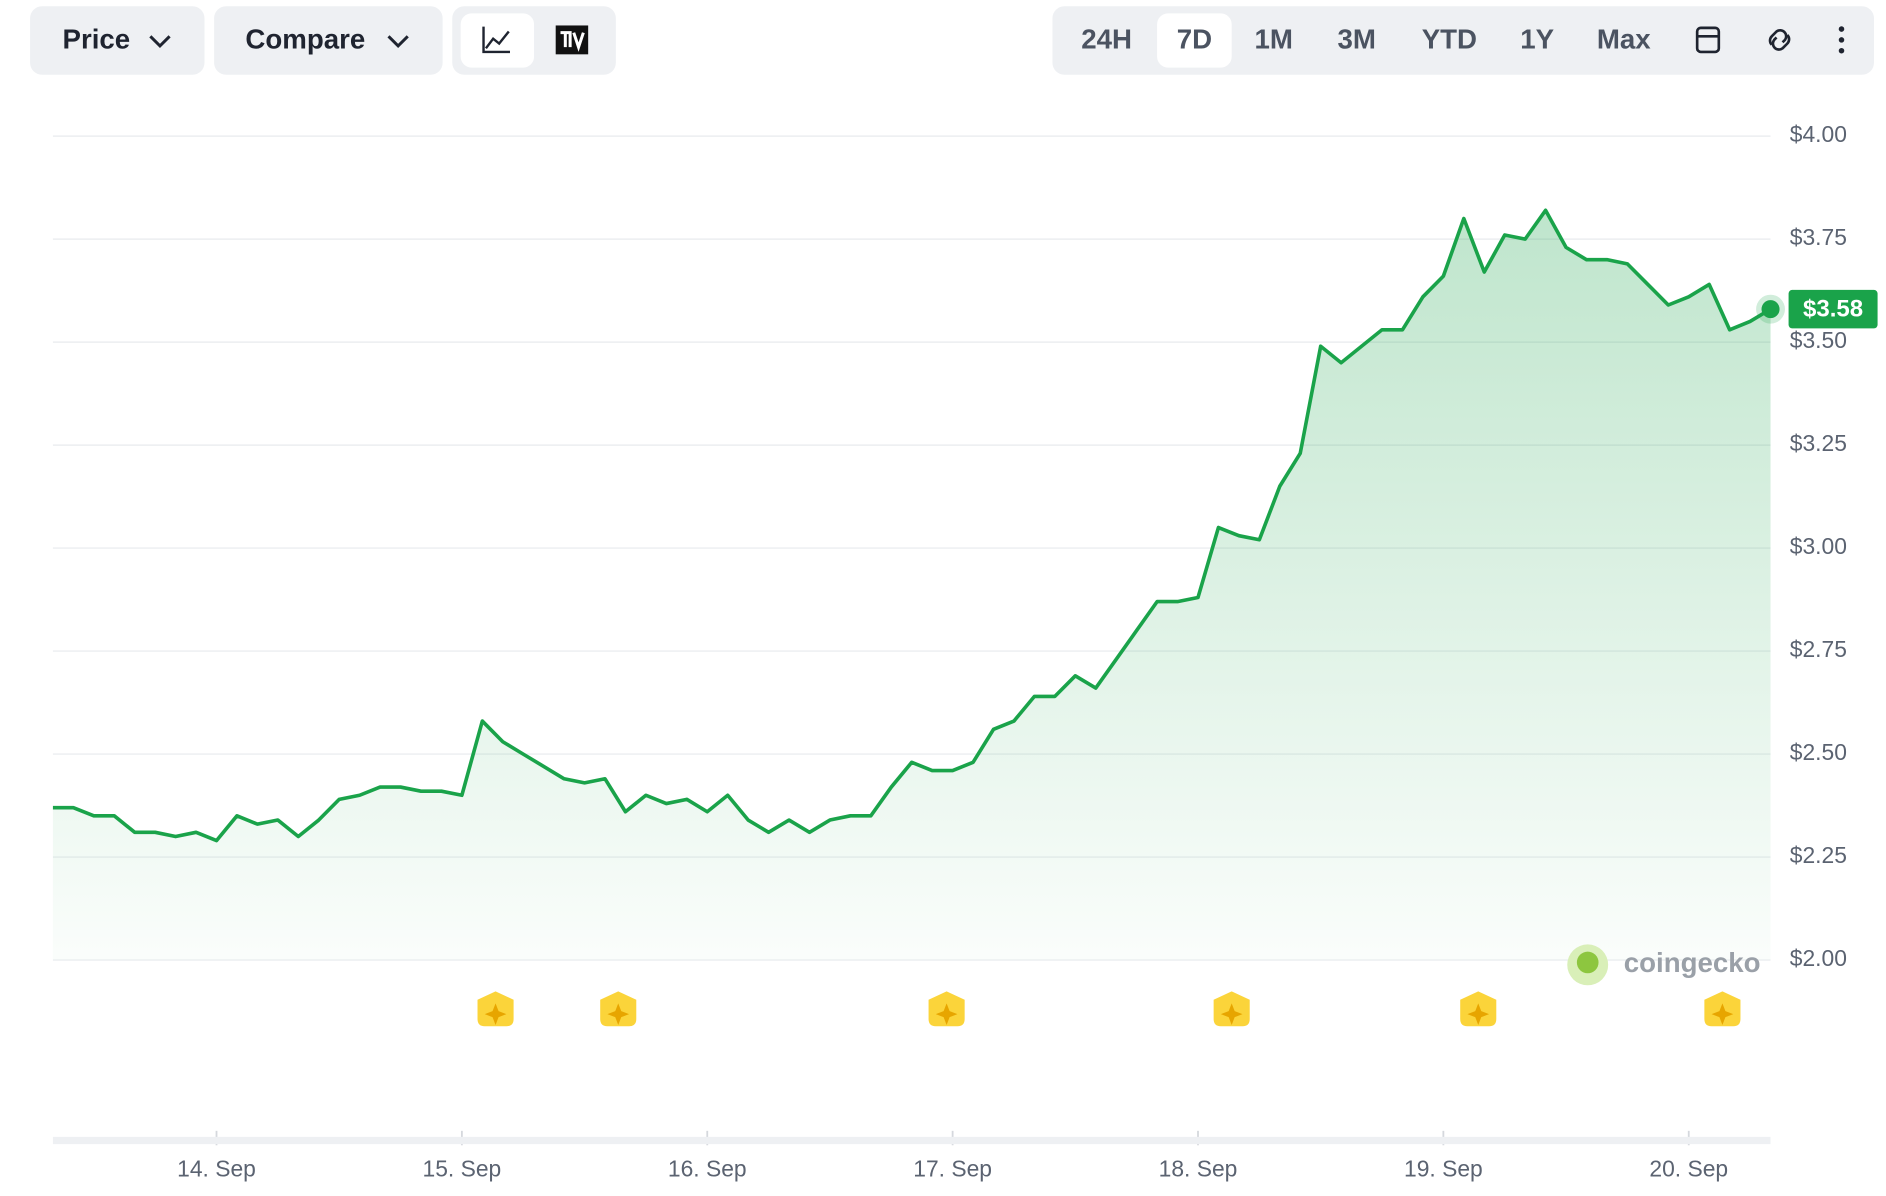 The image size is (1886, 1196). Describe the element at coordinates (1587, 962) in the screenshot. I see `watermark-logo-inner` at that location.